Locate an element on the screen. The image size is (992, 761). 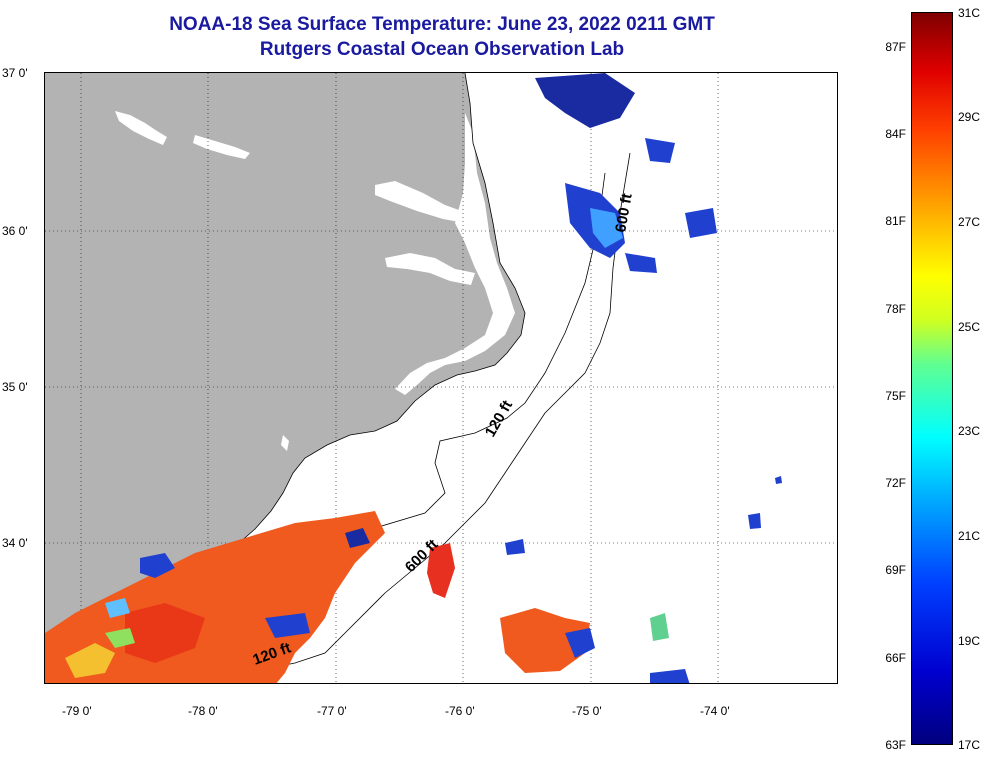
lat-label-35: 35 0' is located at coordinates (15, 387).